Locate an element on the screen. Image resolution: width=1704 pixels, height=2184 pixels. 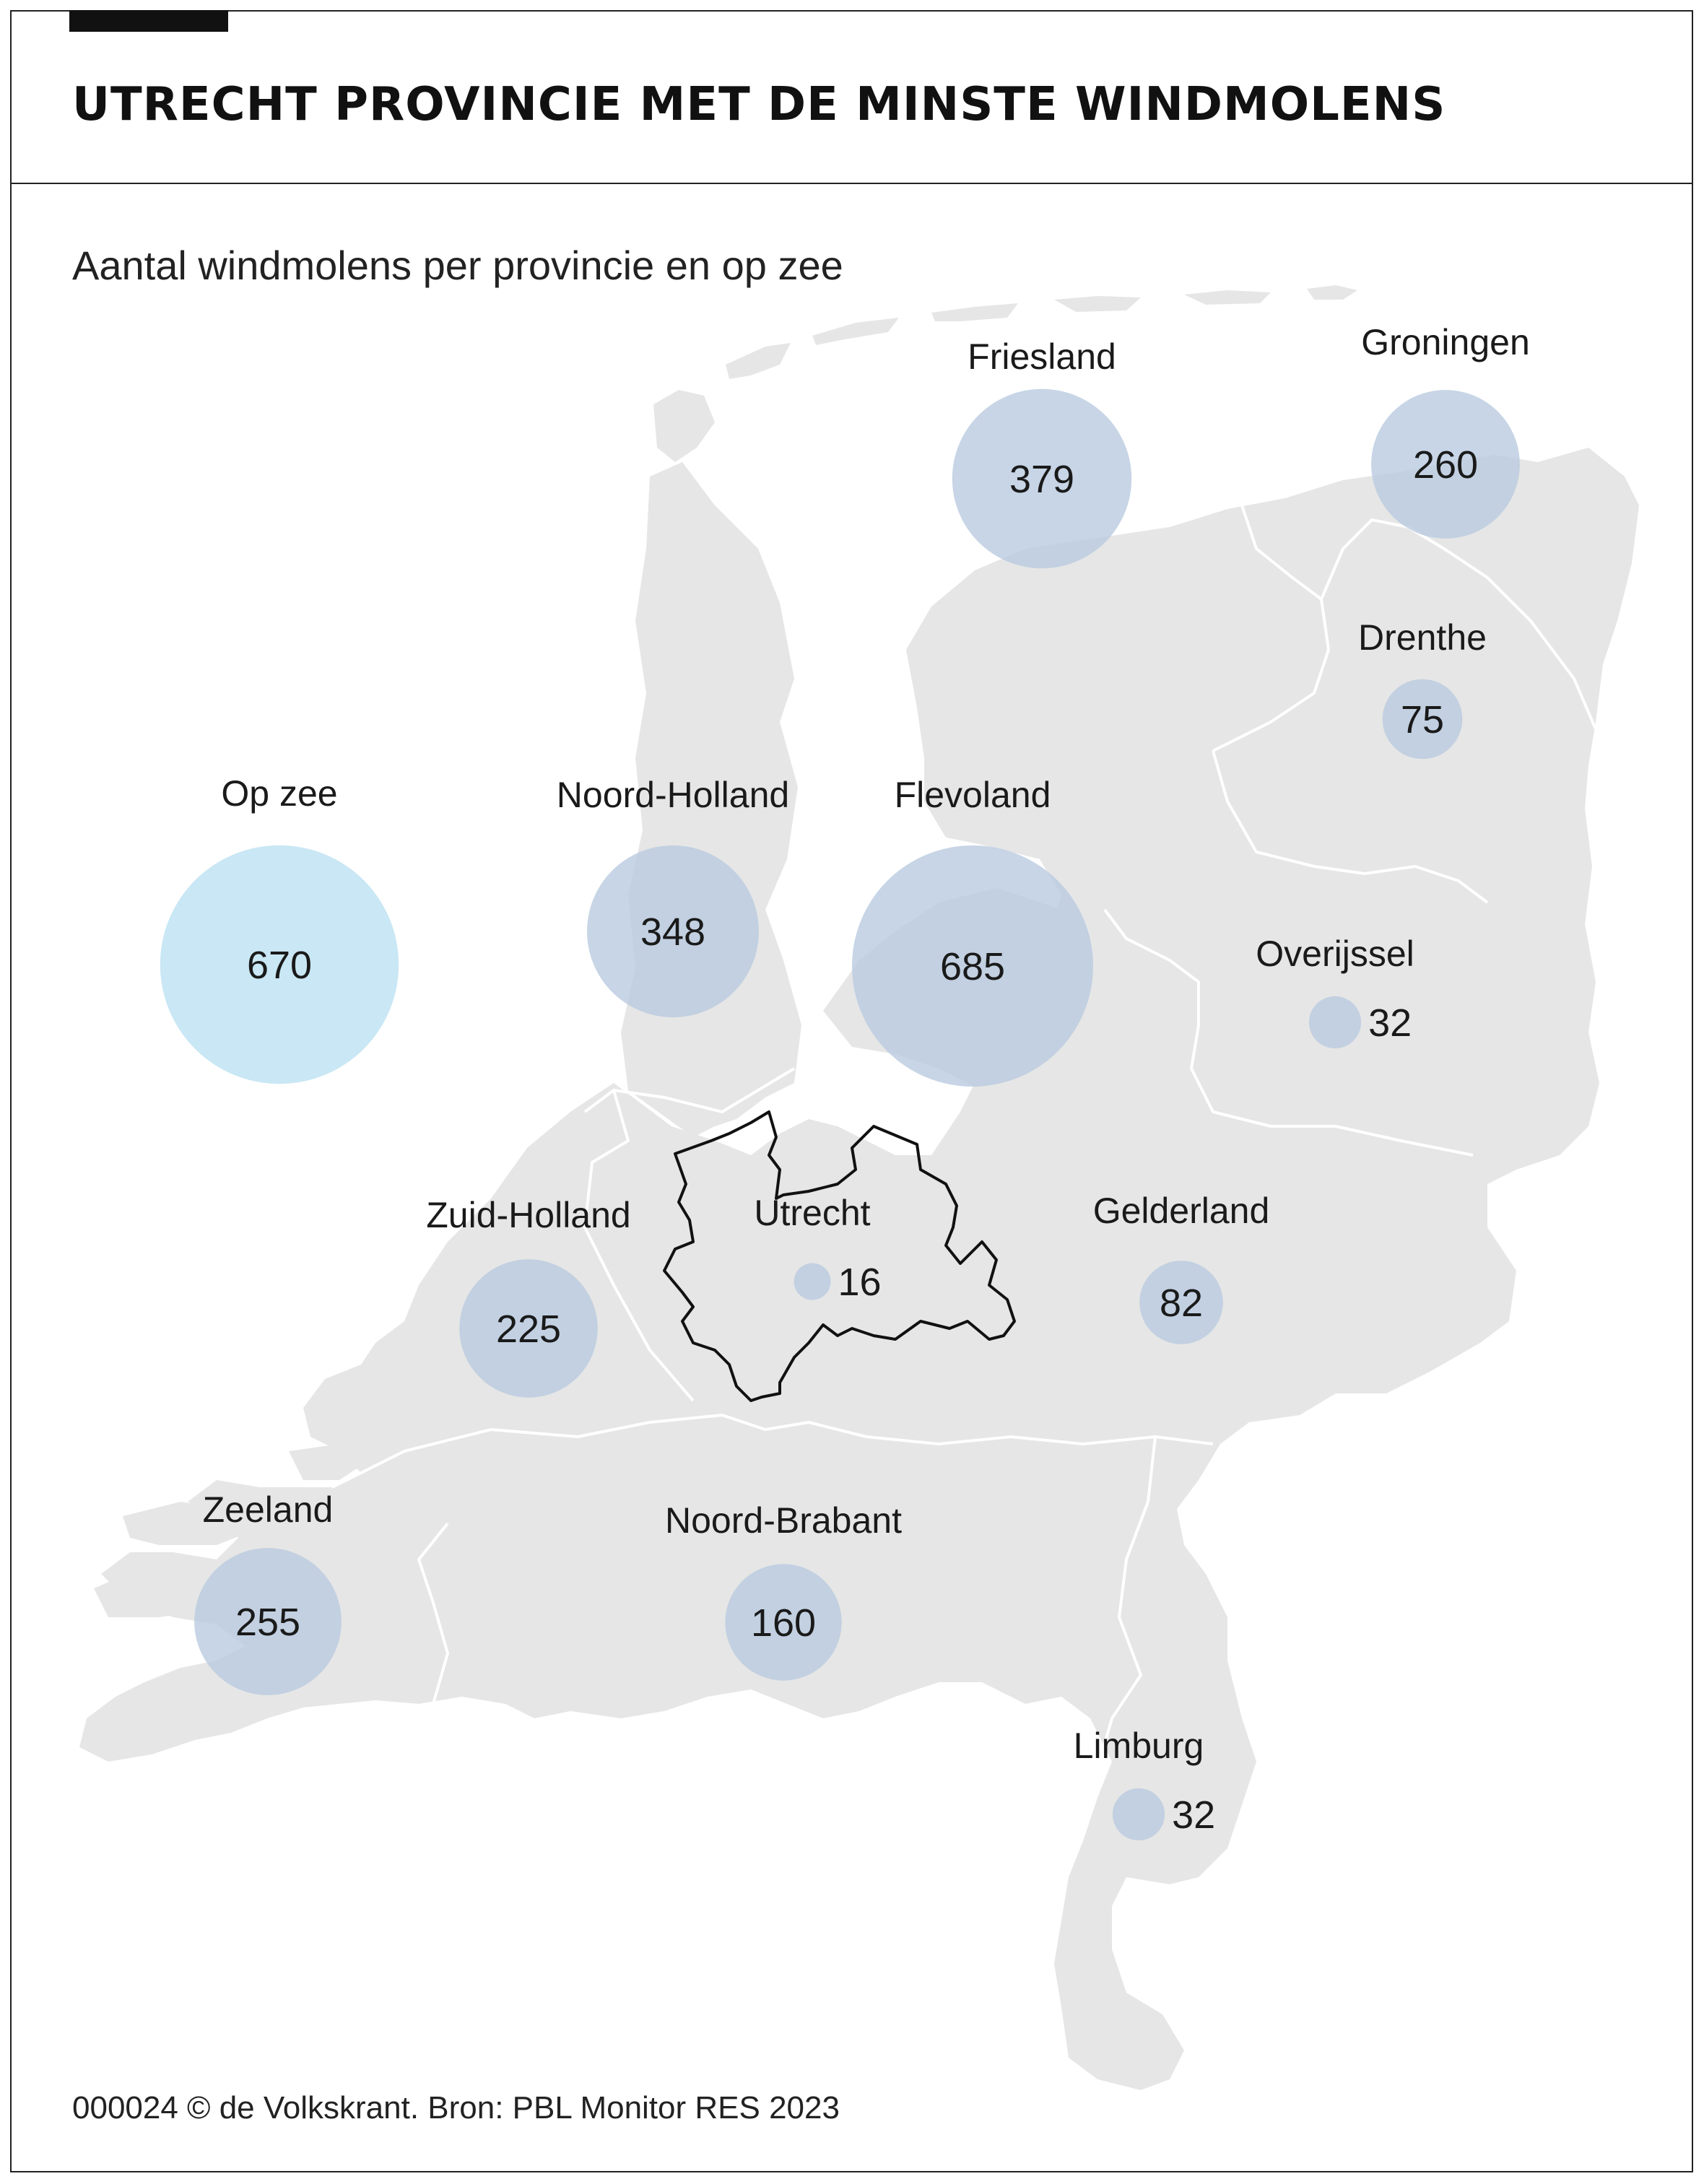
value-label-friesland: 379 is located at coordinates (1042, 479).